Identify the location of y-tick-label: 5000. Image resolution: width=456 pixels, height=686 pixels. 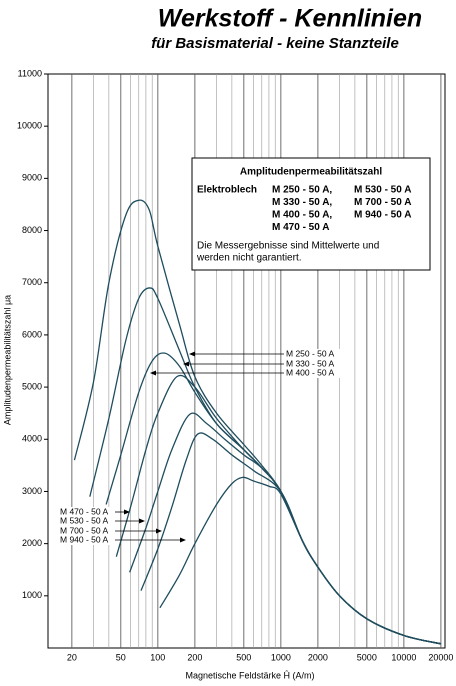
(32, 386).